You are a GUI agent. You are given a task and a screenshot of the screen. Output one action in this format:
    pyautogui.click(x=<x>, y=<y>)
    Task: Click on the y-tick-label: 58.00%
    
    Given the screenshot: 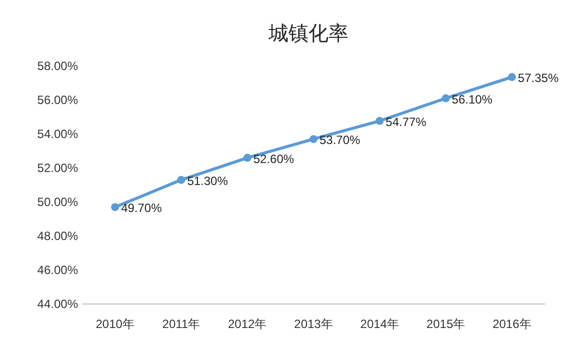 What is the action you would take?
    pyautogui.click(x=57, y=66)
    